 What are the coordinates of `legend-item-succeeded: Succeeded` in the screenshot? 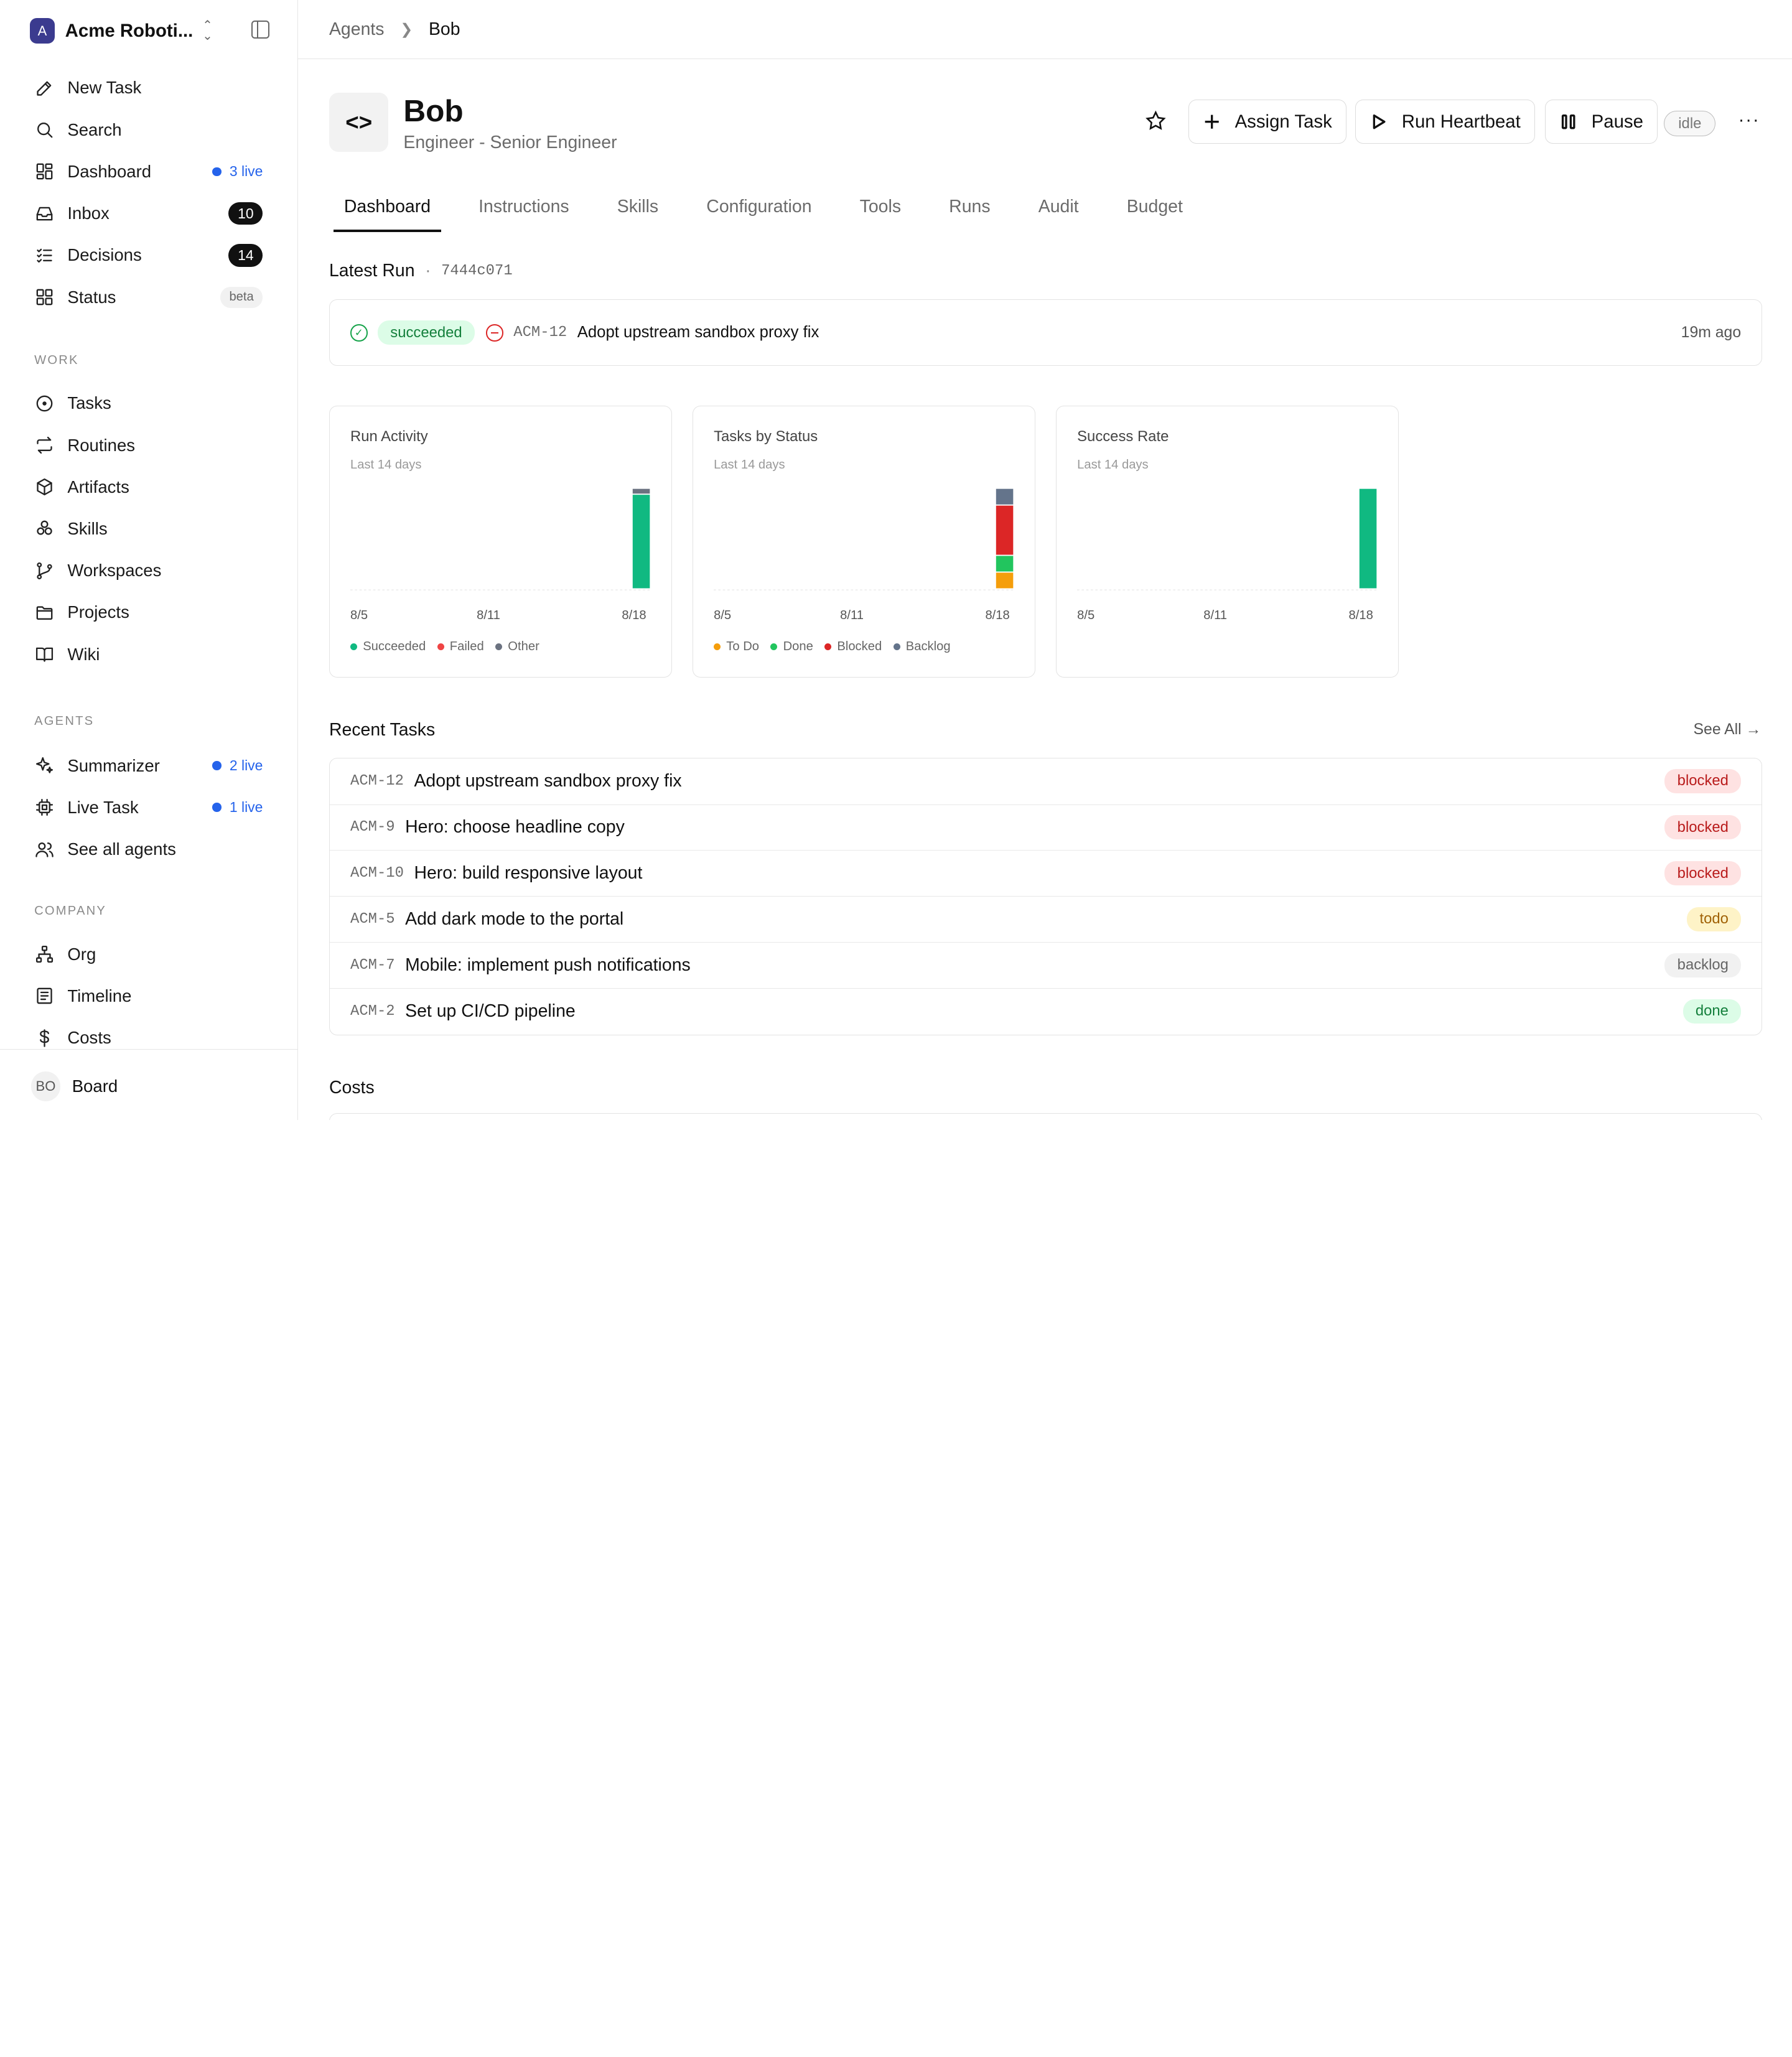 It's located at (388, 647).